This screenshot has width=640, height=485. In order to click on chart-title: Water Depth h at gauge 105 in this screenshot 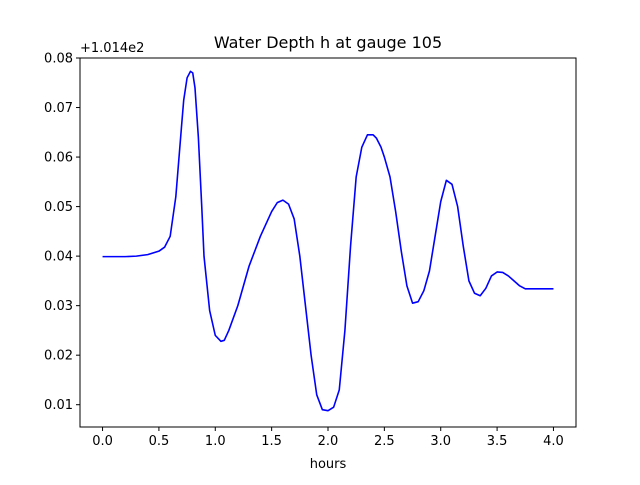, I will do `click(328, 42)`.